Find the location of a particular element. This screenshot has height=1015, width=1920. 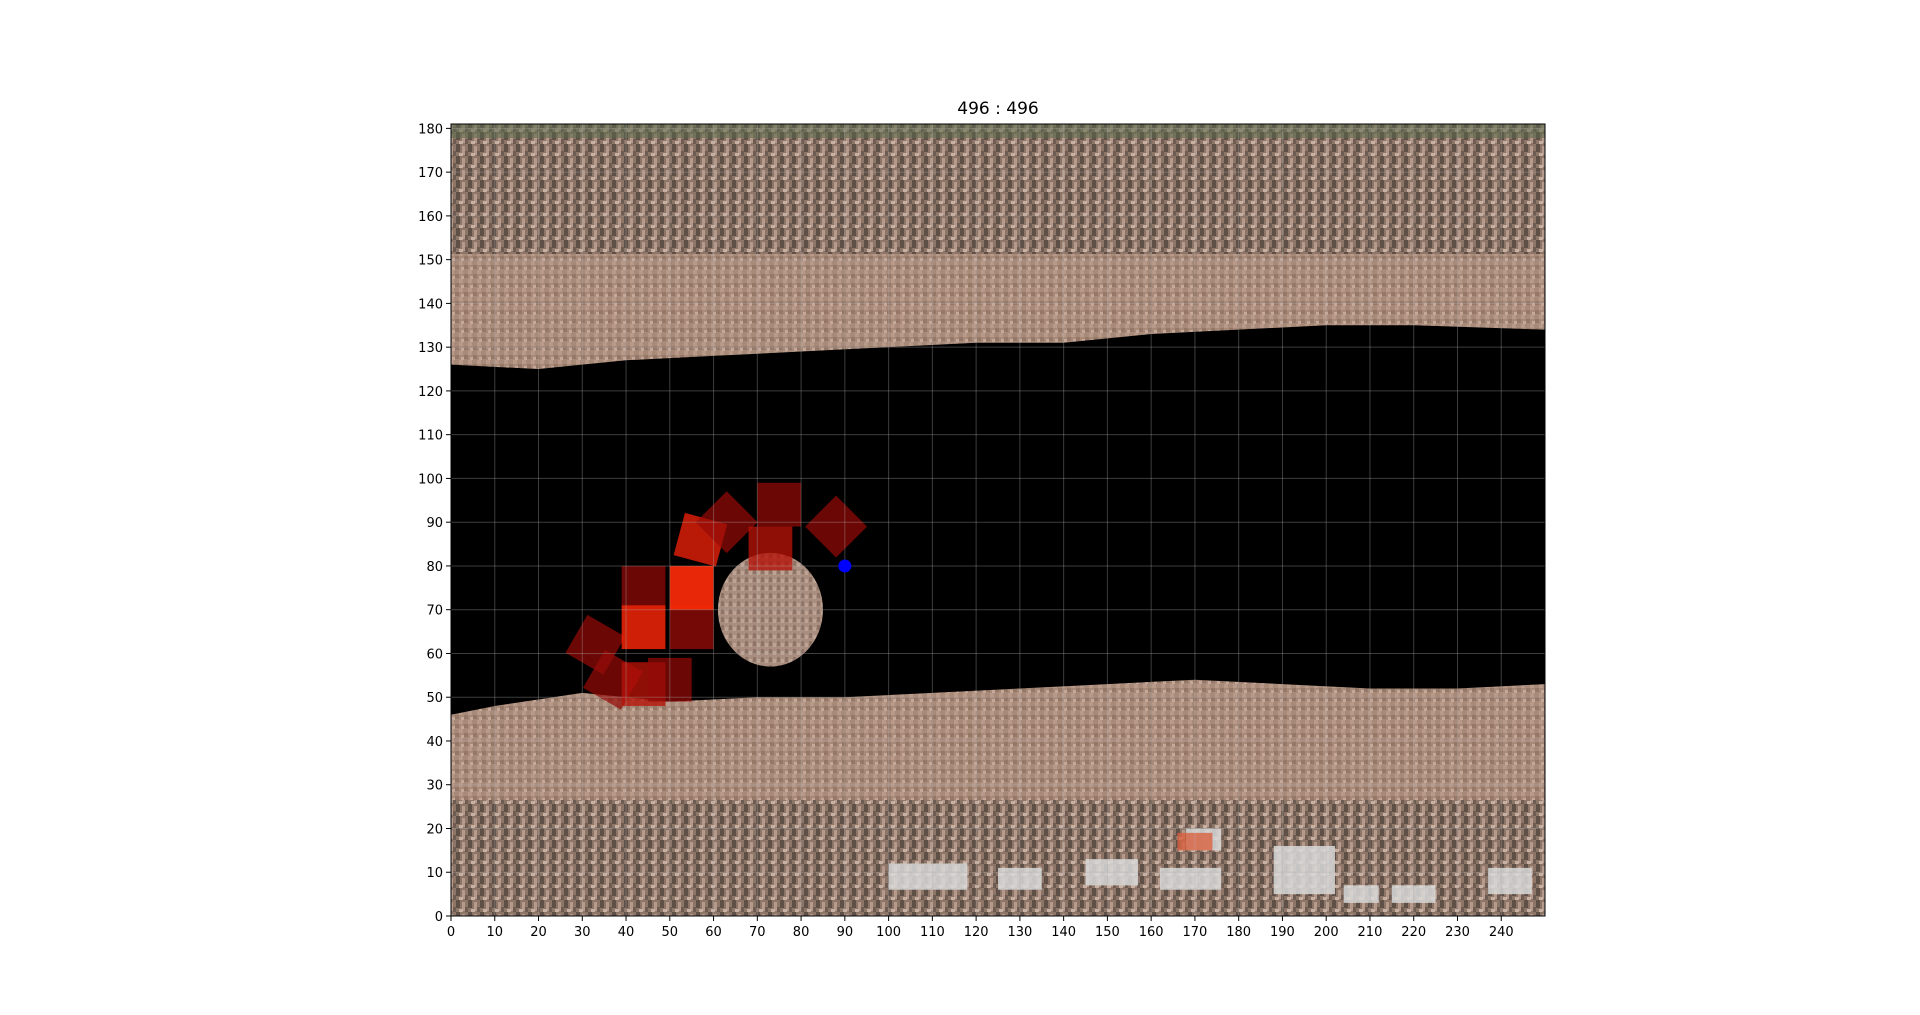

x-tick-label: 30 is located at coordinates (582, 932).